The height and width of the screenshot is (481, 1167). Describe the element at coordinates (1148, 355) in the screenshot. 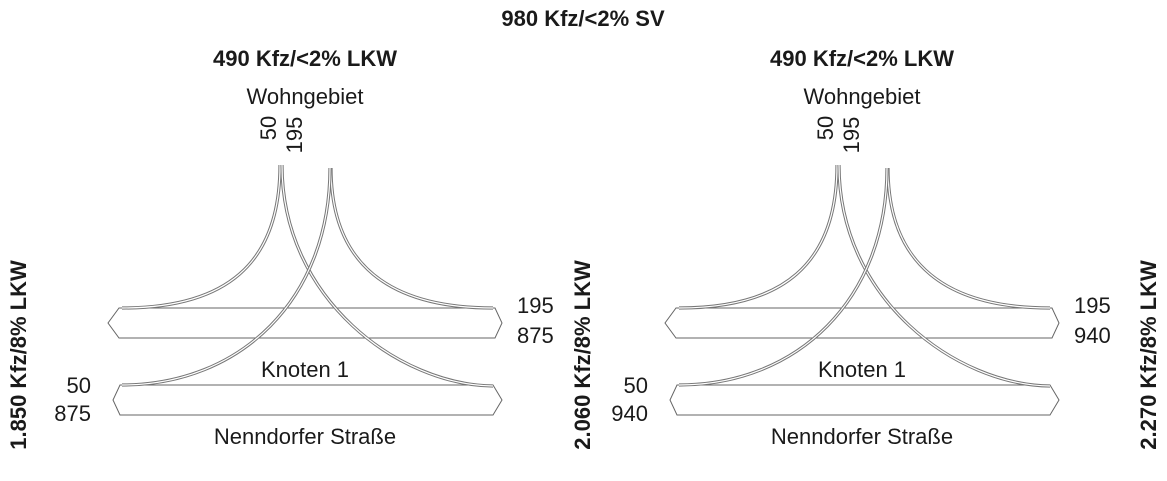

I see `cross-section-label: 2.270 Kfz/8% LKW` at that location.